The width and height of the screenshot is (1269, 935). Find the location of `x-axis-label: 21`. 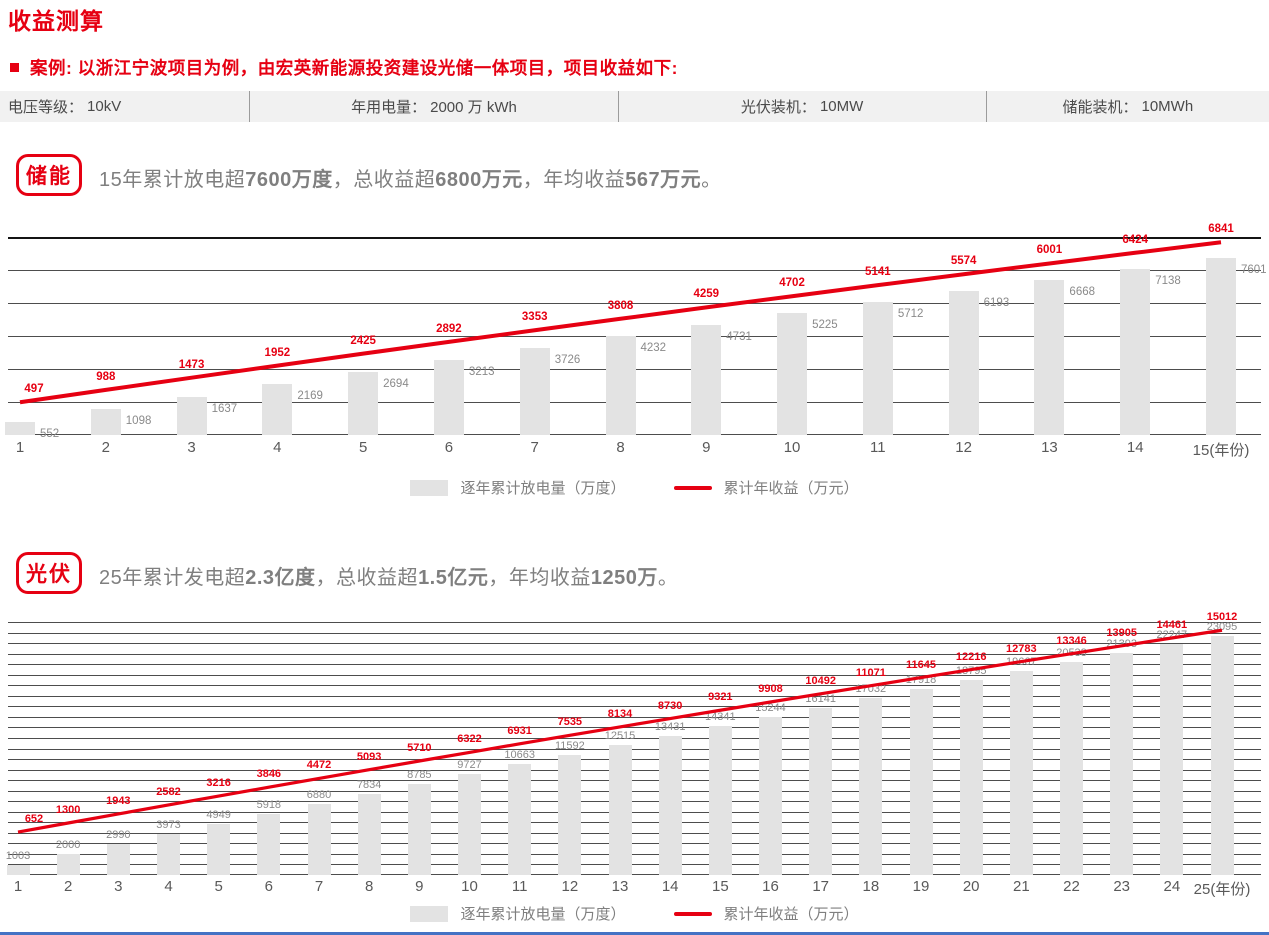

x-axis-label: 21 is located at coordinates (1021, 886).